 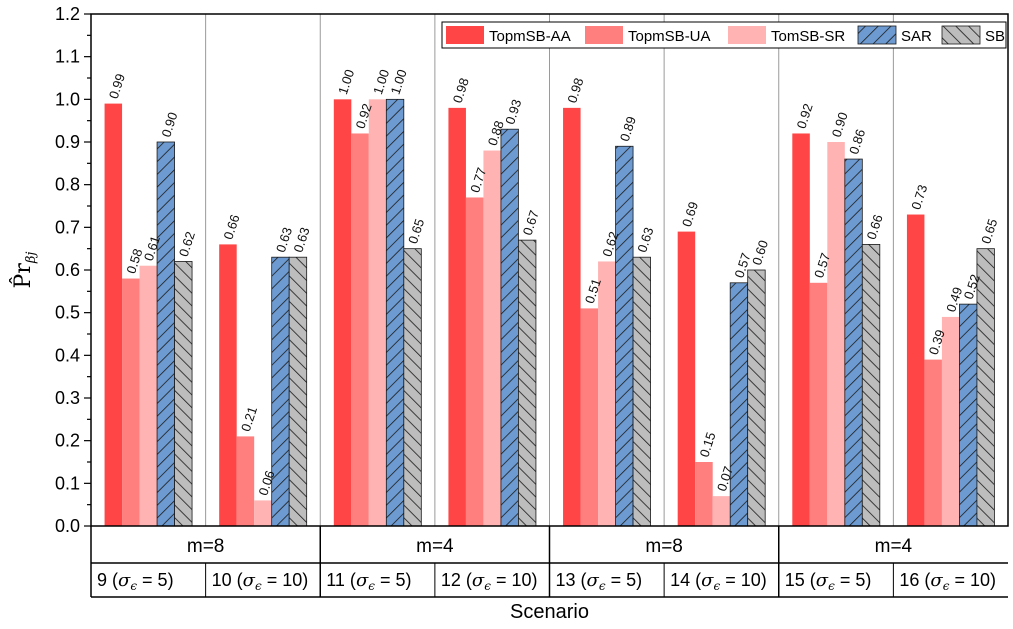 What do you see at coordinates (260, 581) in the screenshot?
I see `scenario-label: 10 (σϵ = 10)` at bounding box center [260, 581].